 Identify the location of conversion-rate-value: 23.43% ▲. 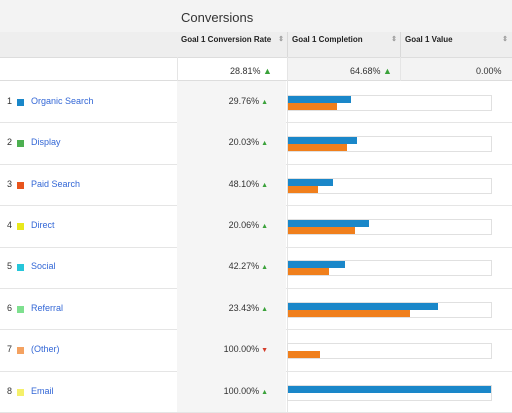
(223, 308).